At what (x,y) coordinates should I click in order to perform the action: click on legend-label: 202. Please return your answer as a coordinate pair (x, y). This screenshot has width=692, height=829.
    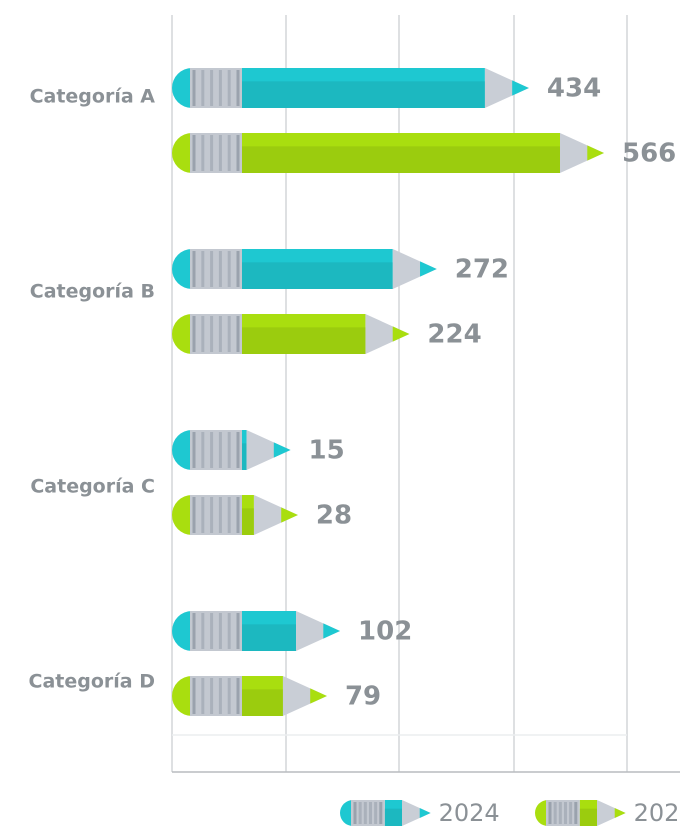
    Looking at the image, I should click on (657, 813).